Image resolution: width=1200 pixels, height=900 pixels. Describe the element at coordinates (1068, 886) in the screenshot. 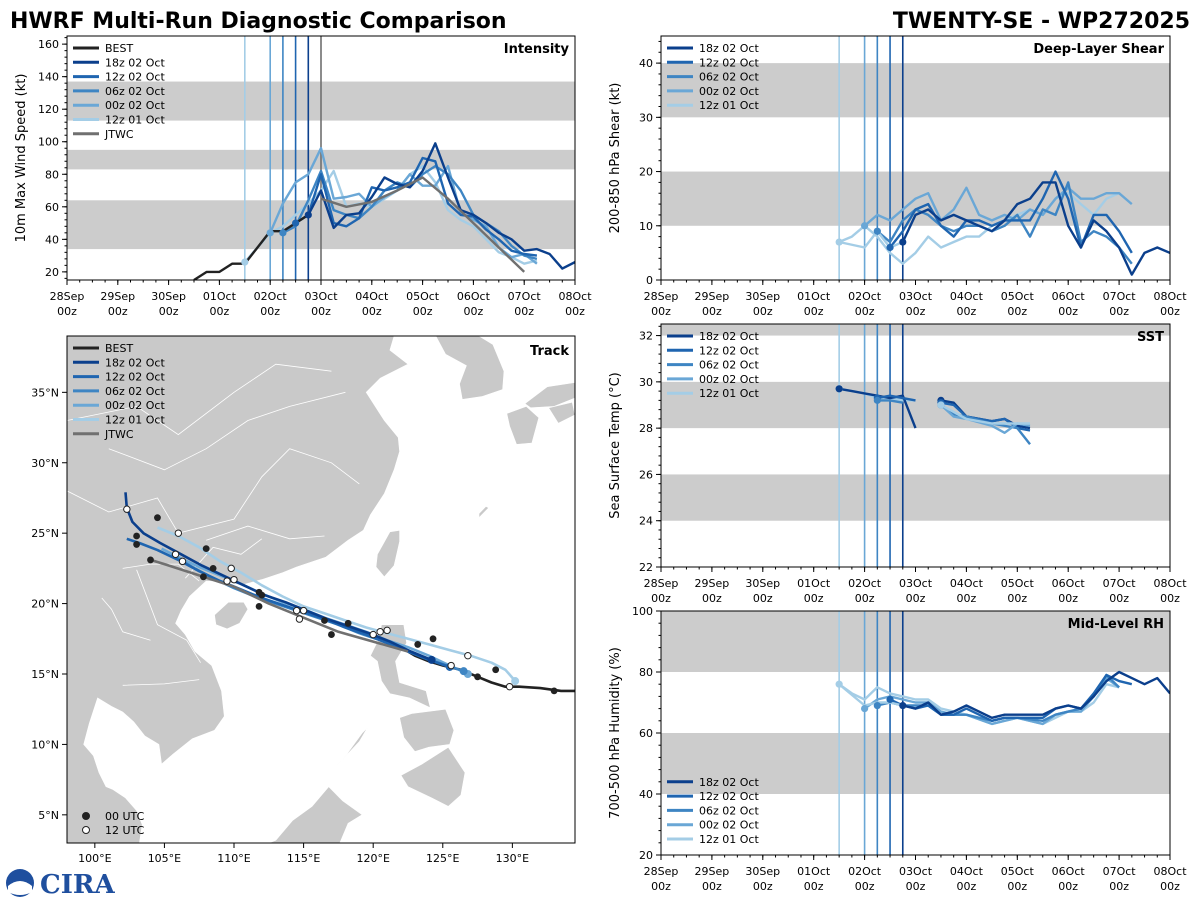

I see `rh-x-tick-label: 00z` at that location.